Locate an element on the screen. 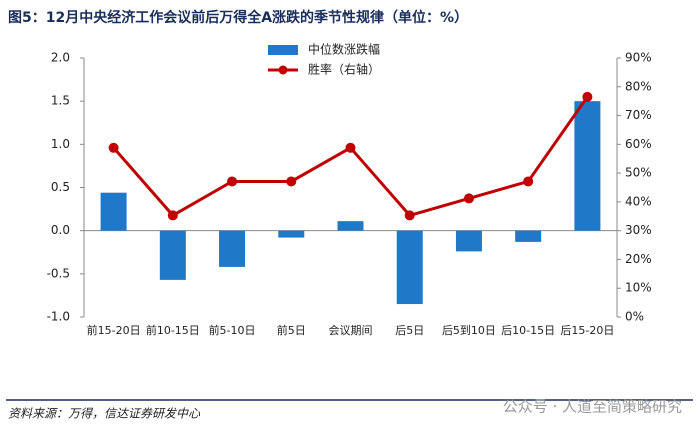 The width and height of the screenshot is (699, 439). x-tick-label: 前10-15日 is located at coordinates (173, 330).